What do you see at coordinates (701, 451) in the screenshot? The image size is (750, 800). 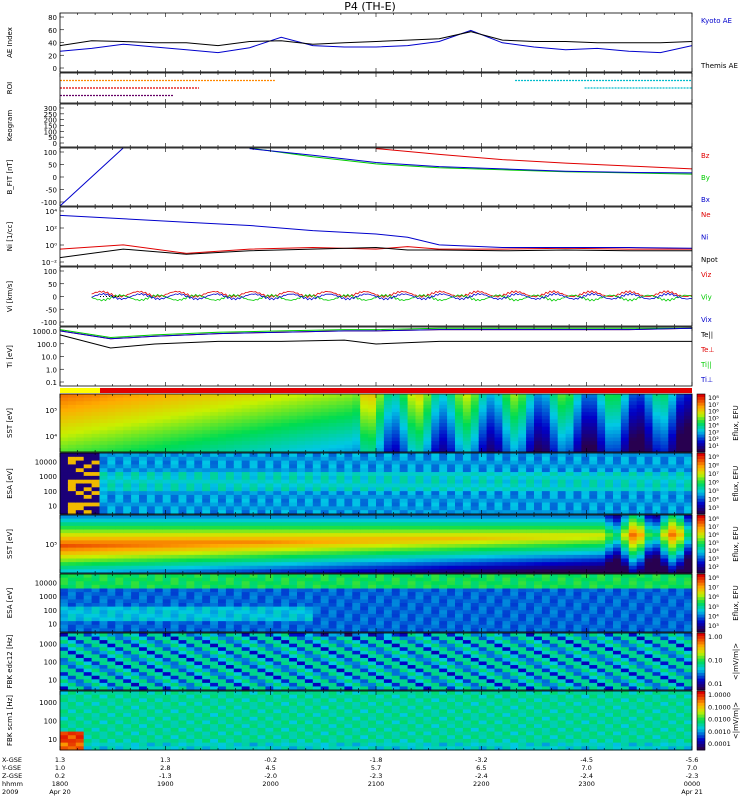 I see `colorbar-segment` at bounding box center [701, 451].